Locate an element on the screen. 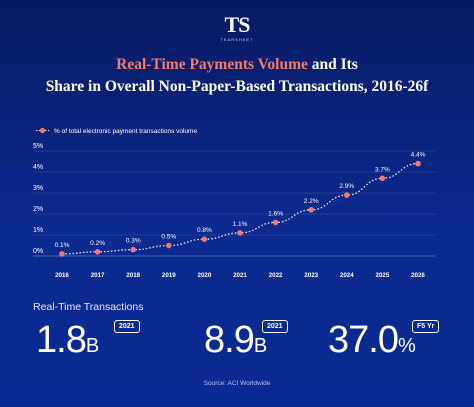  x-tick-label: 2020 is located at coordinates (205, 275).